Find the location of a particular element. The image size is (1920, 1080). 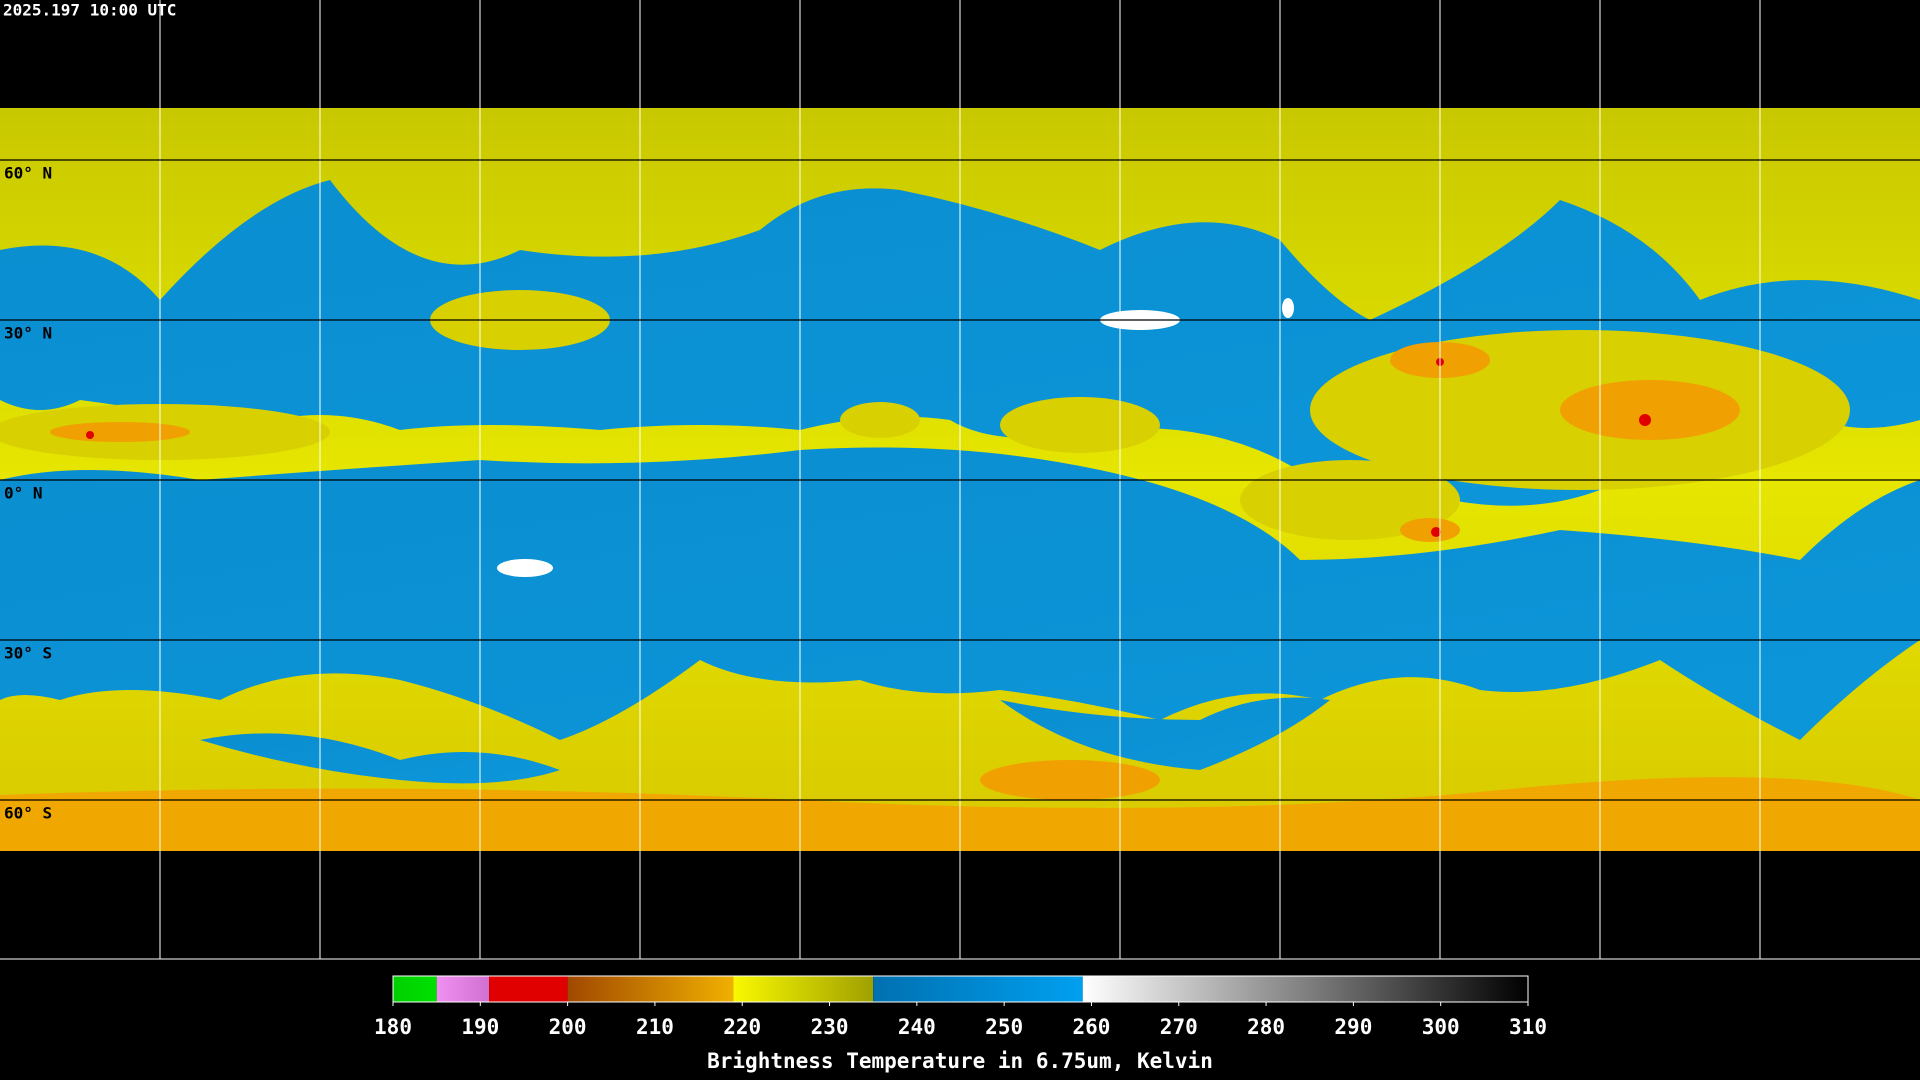

colorbar-tick-label: 180 is located at coordinates (393, 1027).